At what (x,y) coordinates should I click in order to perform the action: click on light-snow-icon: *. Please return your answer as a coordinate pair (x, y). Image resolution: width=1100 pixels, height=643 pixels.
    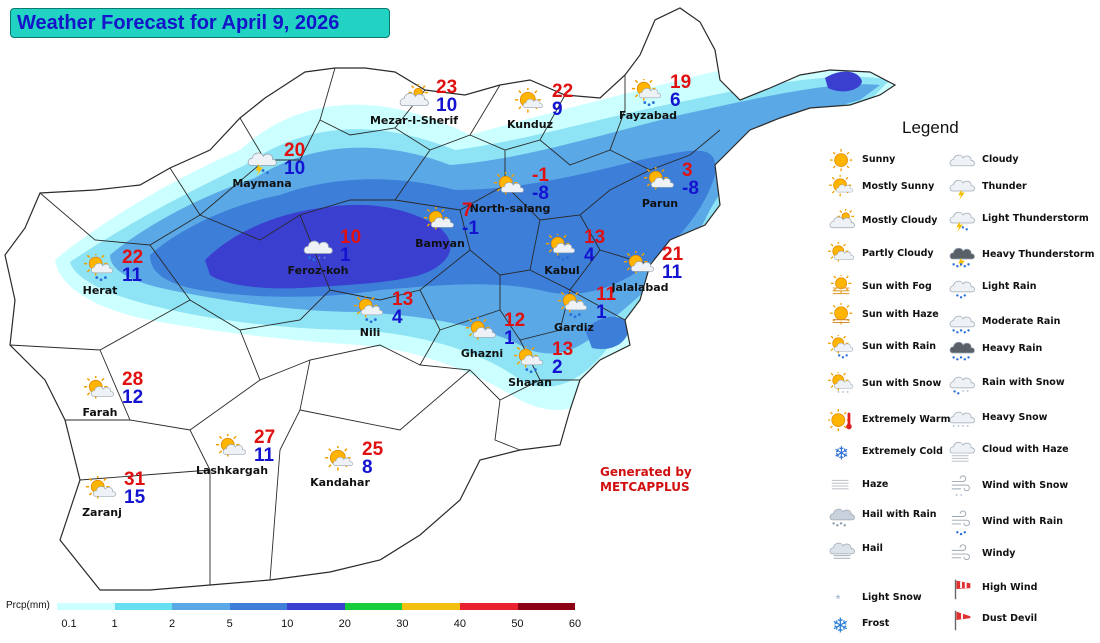
    Looking at the image, I should click on (842, 599).